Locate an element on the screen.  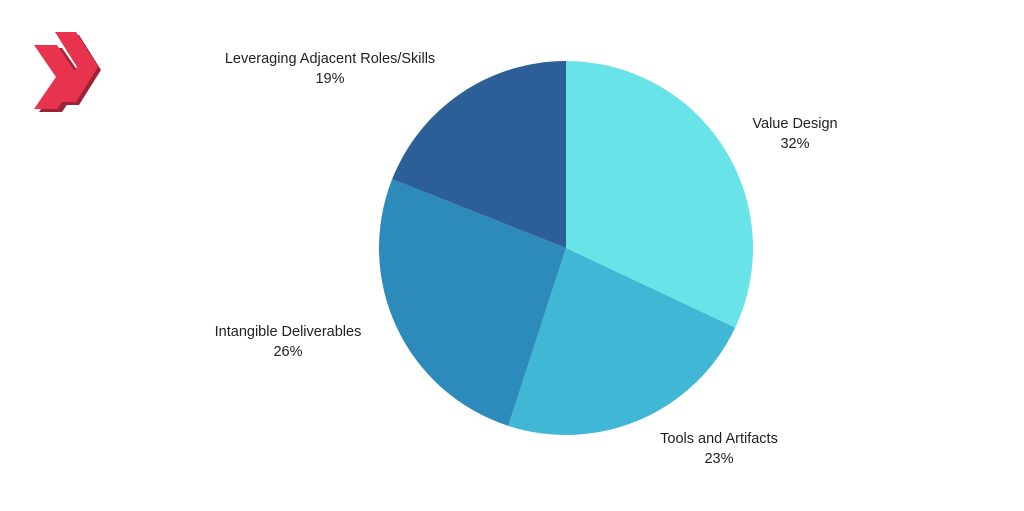
slice-percent-label: 26% is located at coordinates (287, 352).